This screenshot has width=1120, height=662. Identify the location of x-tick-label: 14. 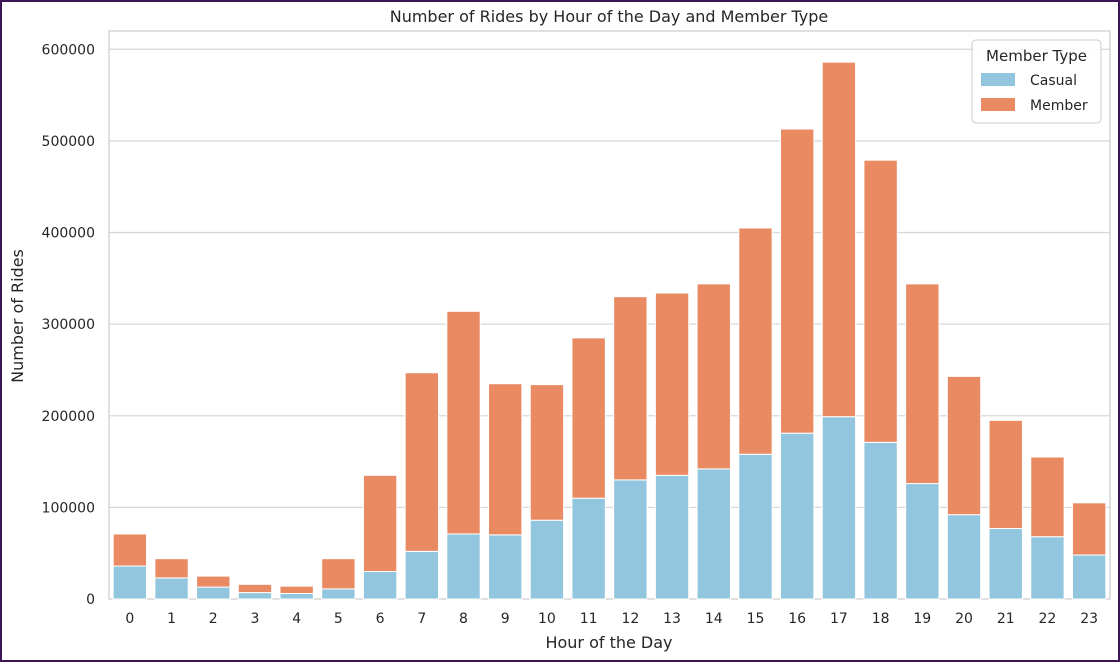
(714, 619).